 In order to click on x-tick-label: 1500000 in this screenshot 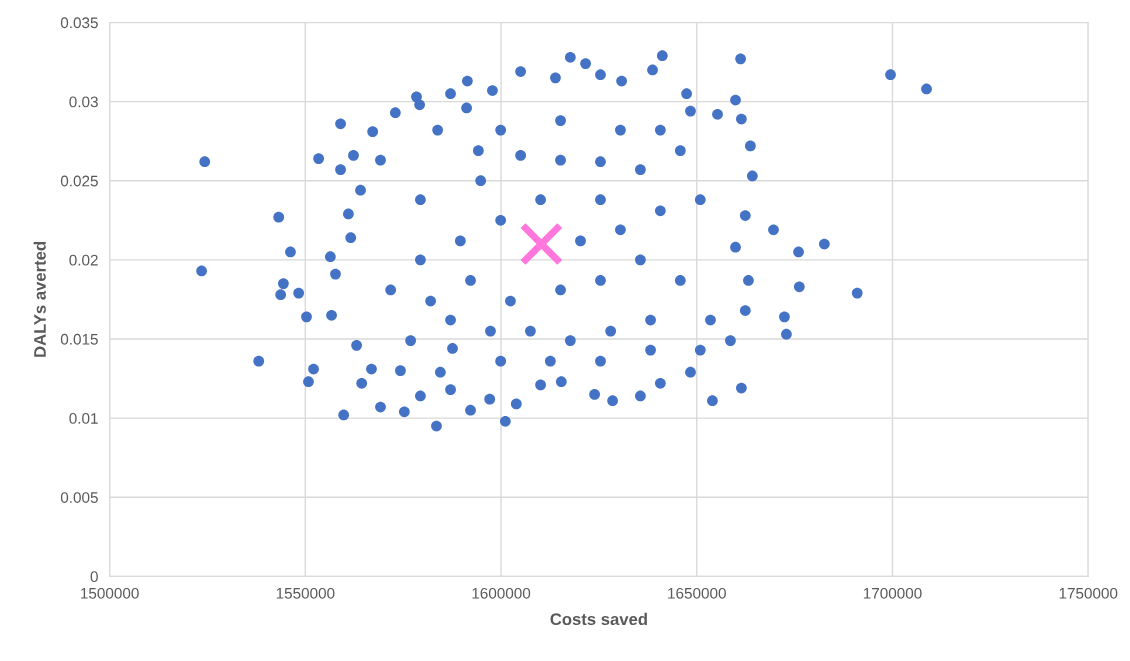, I will do `click(110, 593)`.